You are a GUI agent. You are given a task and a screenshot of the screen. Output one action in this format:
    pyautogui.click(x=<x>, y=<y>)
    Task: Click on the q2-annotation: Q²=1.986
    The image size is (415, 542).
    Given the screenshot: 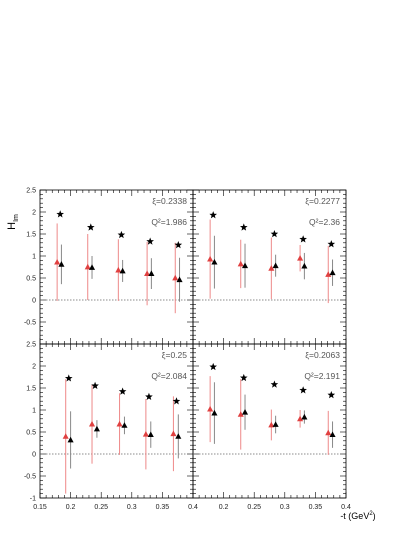 What is the action you would take?
    pyautogui.click(x=169, y=222)
    